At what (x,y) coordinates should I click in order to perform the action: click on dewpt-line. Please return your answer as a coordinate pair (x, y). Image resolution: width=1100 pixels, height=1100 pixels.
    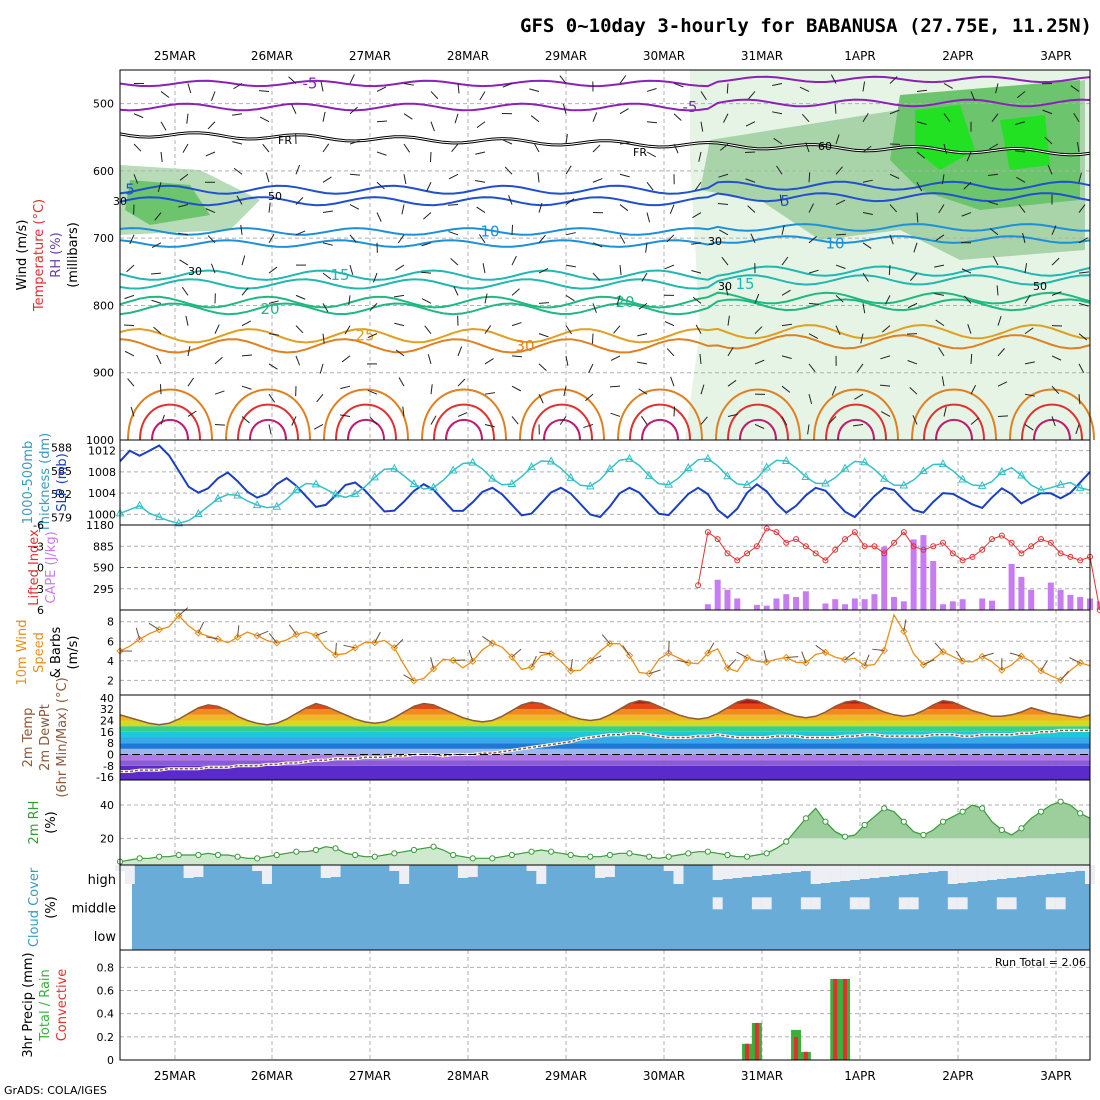
    Looking at the image, I should click on (605, 751).